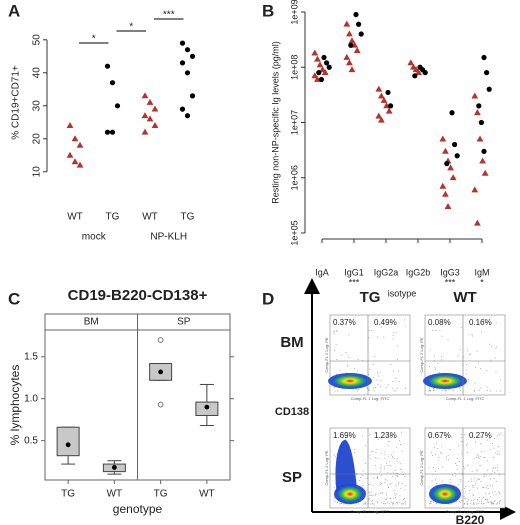  Describe the element at coordinates (385, 435) in the screenshot. I see `quadrant-label: 1.23%` at that location.